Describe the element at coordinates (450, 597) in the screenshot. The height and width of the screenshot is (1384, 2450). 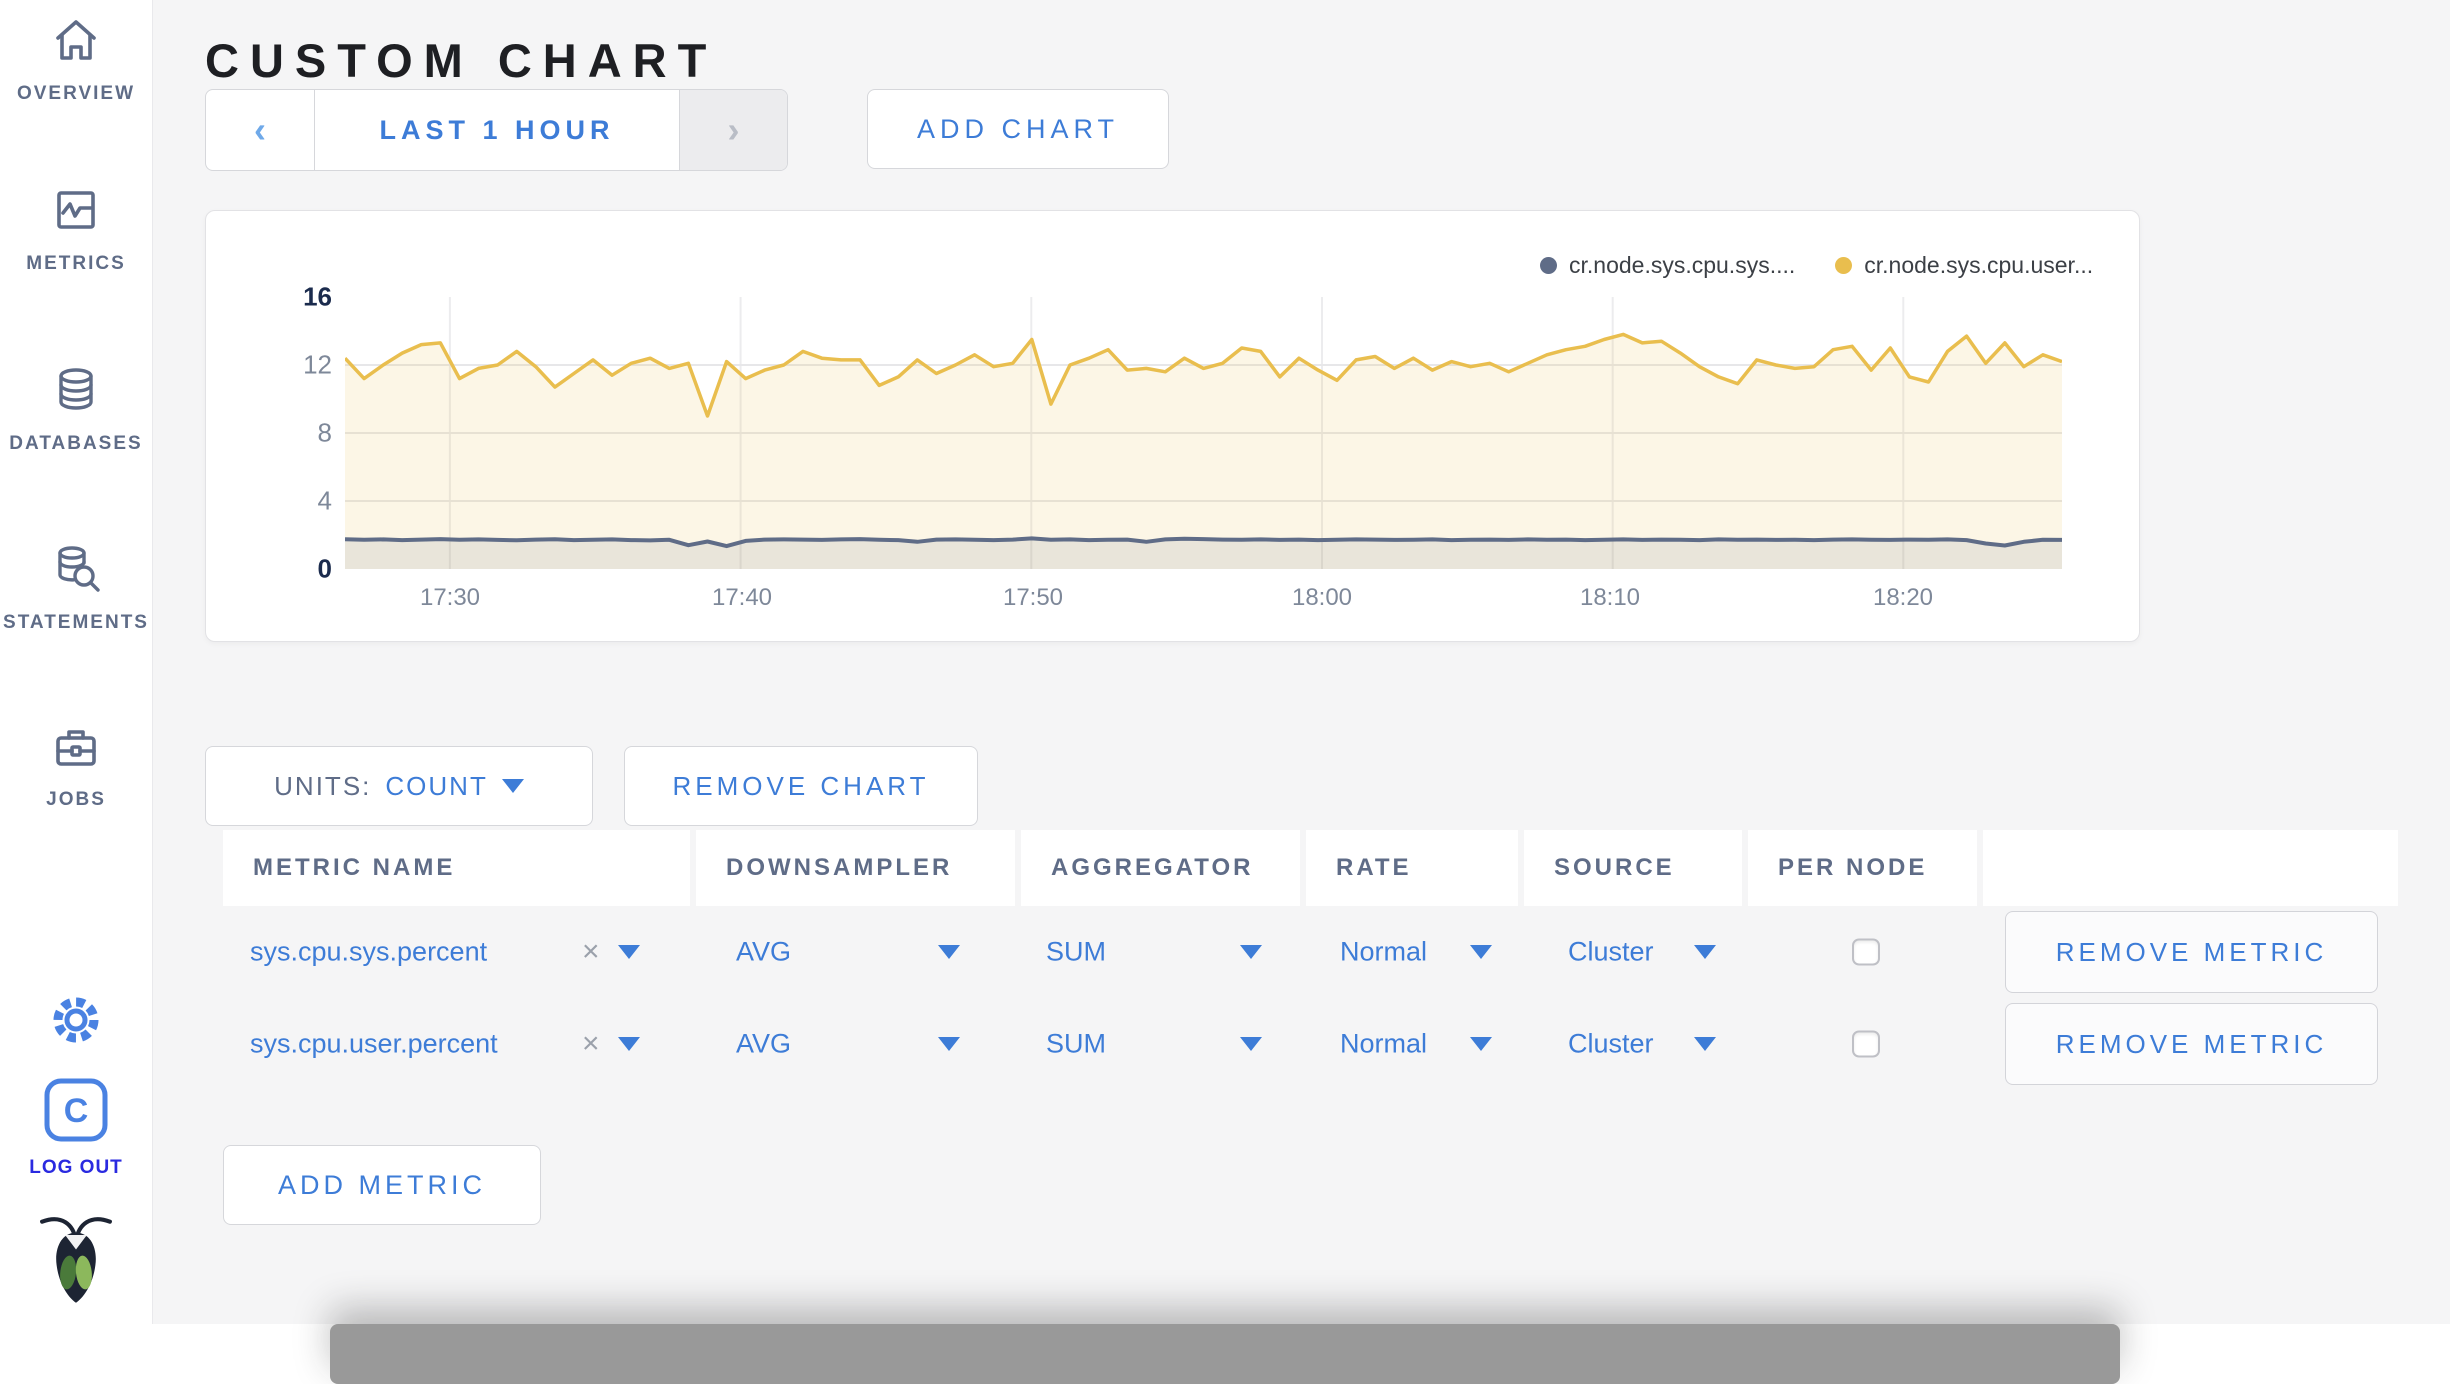
I see `x-axis-tick: 17:30` at that location.